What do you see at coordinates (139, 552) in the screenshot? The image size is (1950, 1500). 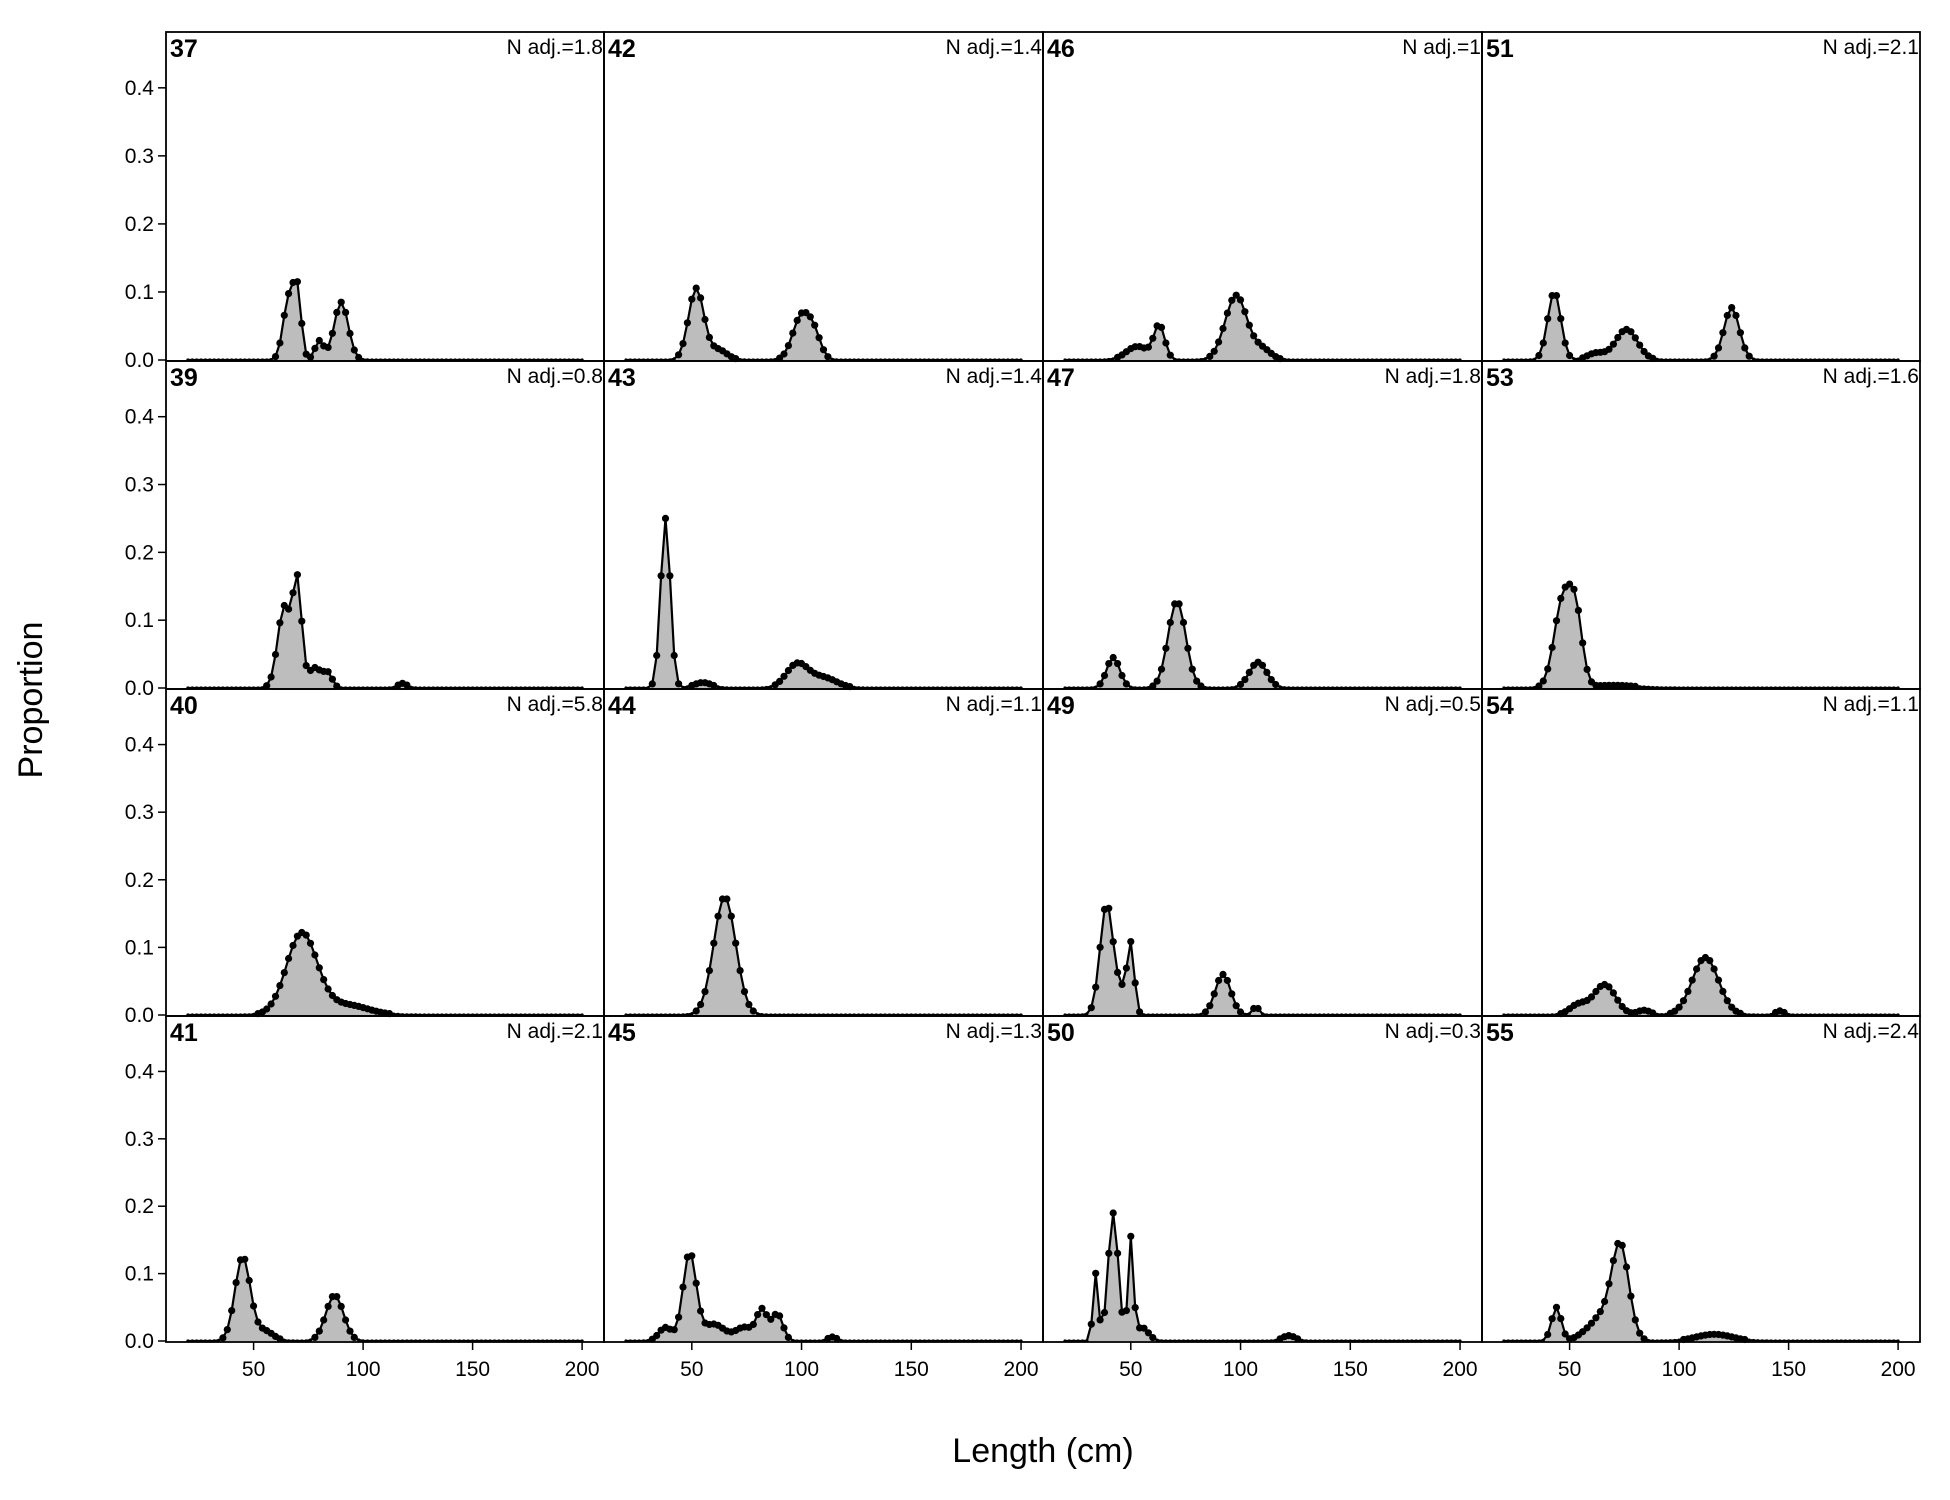 I see `y-tick-label: 0.2` at bounding box center [139, 552].